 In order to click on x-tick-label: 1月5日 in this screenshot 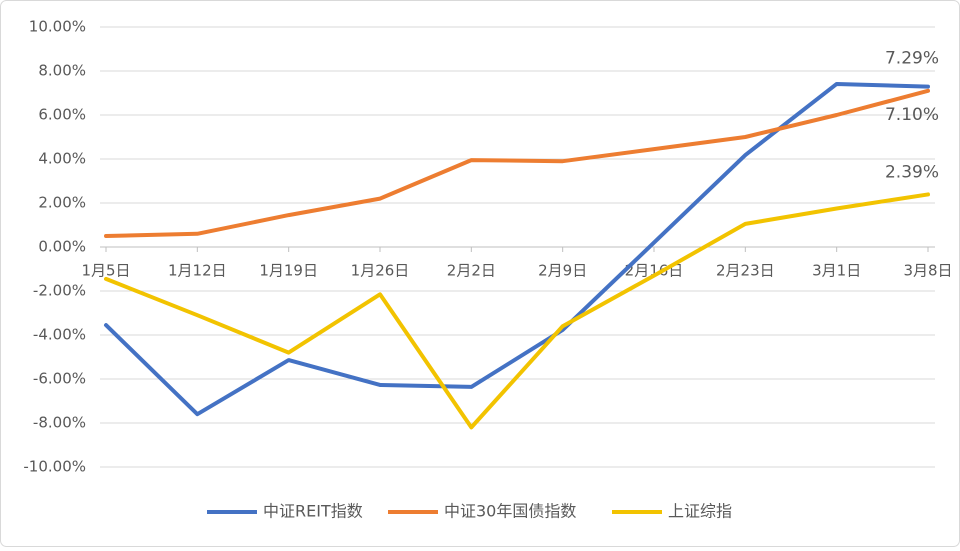, I will do `click(105, 271)`.